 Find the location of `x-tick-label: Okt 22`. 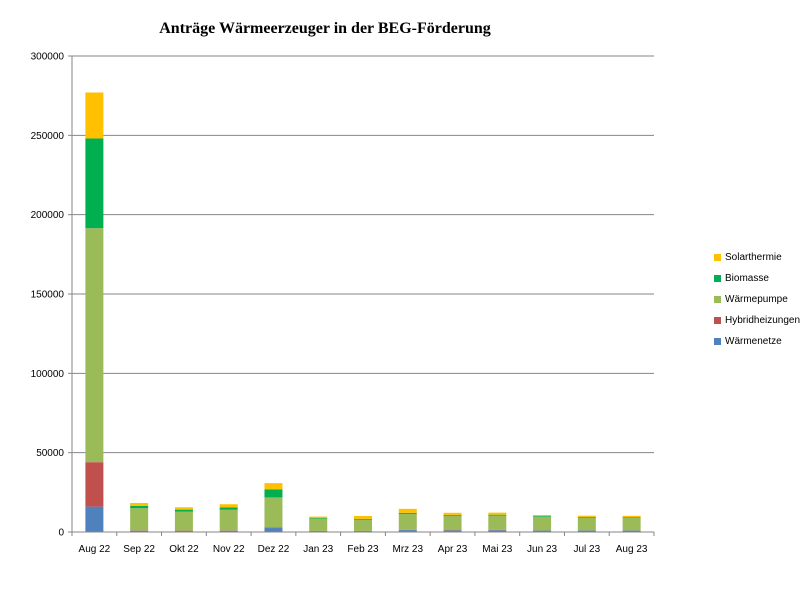

x-tick-label: Okt 22 is located at coordinates (184, 549).